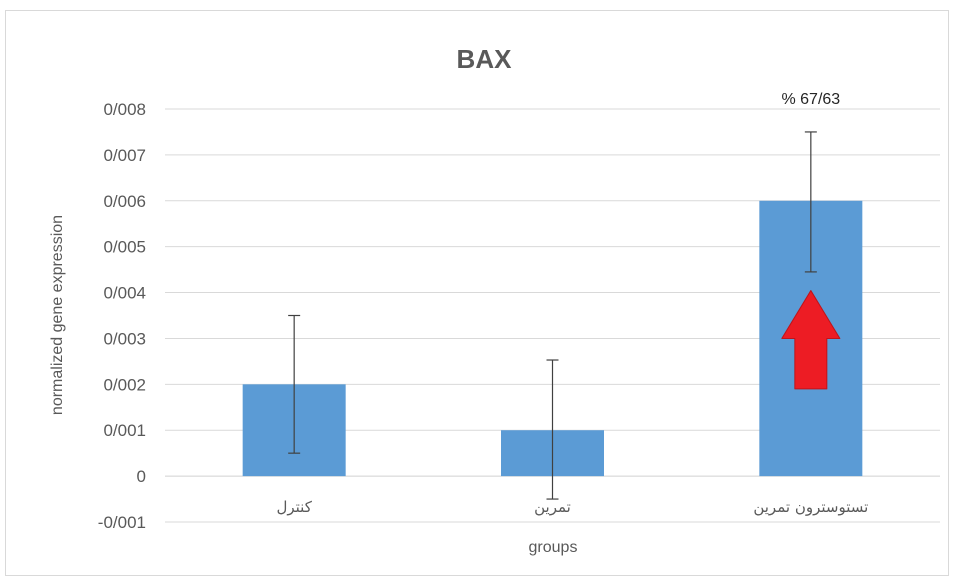 The height and width of the screenshot is (582, 956). Describe the element at coordinates (57, 315) in the screenshot. I see `y-axis-label: normalized gene expression` at that location.